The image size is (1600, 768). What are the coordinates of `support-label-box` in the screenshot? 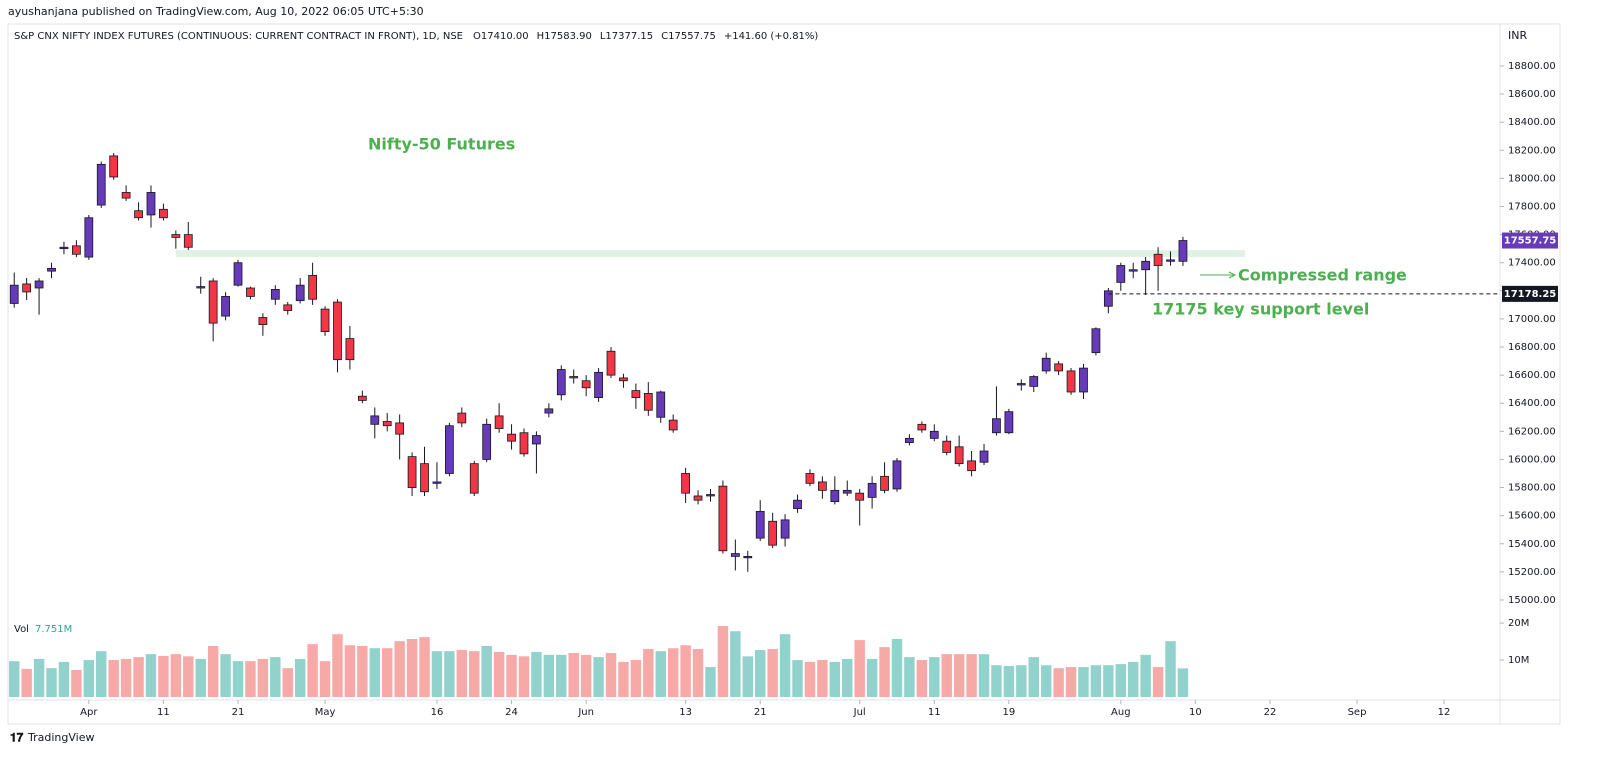 It's located at (1530, 293).